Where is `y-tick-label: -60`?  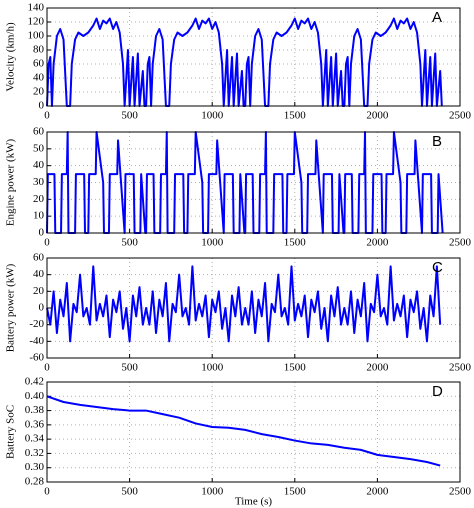 y-tick-label: -60 is located at coordinates (36, 358).